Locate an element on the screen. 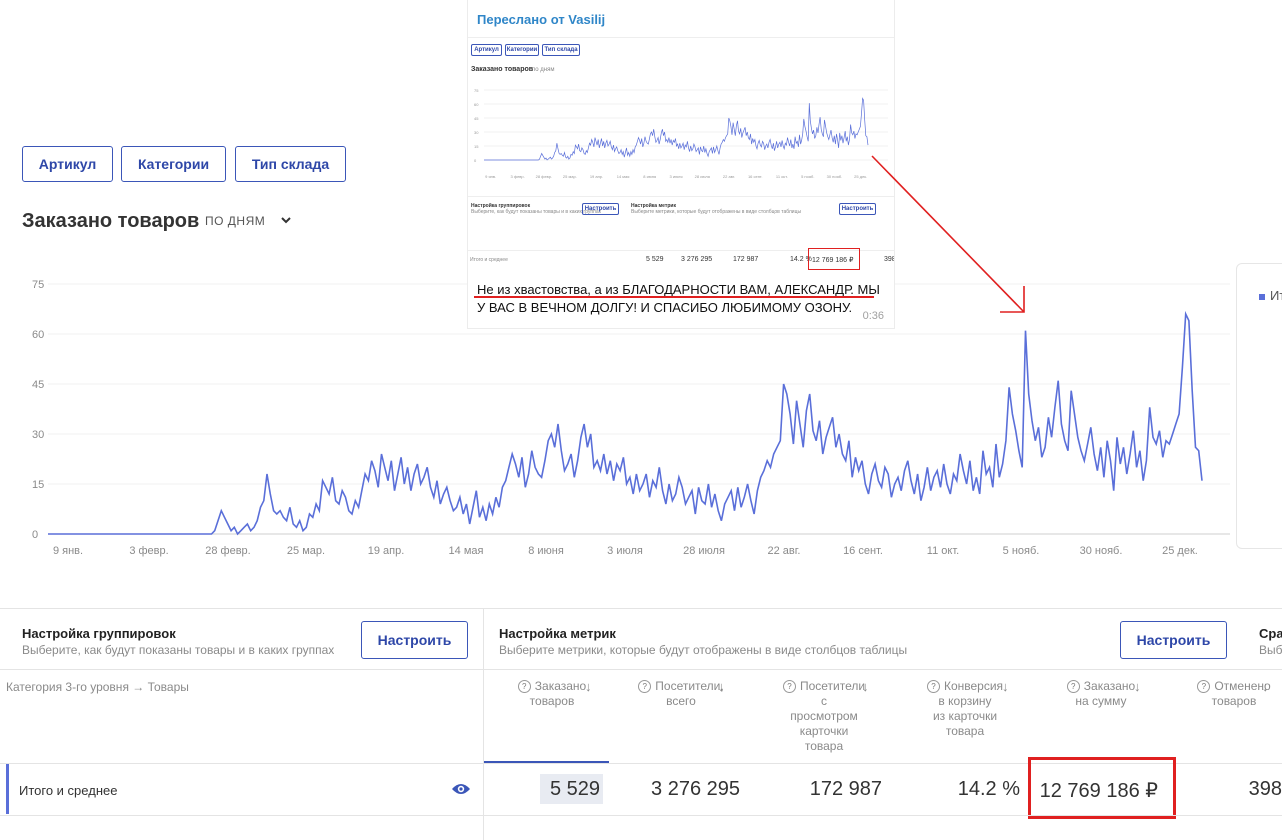 The width and height of the screenshot is (1282, 840). metric-value: 5 529 is located at coordinates (574, 789).